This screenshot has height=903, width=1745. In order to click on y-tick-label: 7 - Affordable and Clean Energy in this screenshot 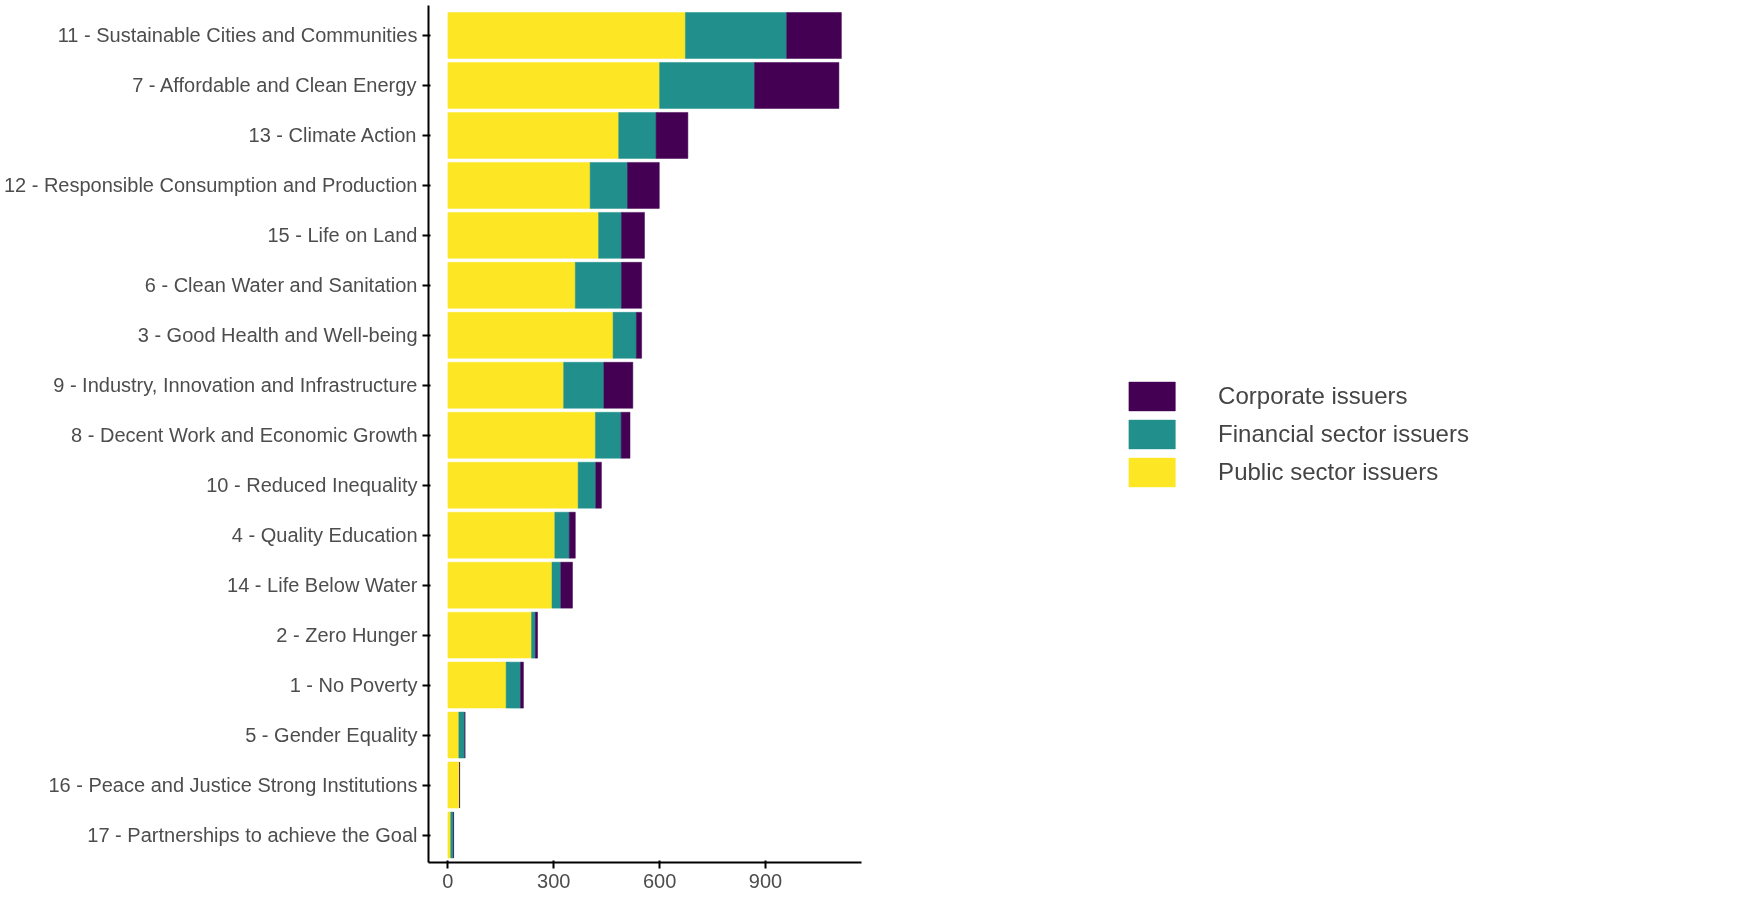, I will do `click(274, 85)`.